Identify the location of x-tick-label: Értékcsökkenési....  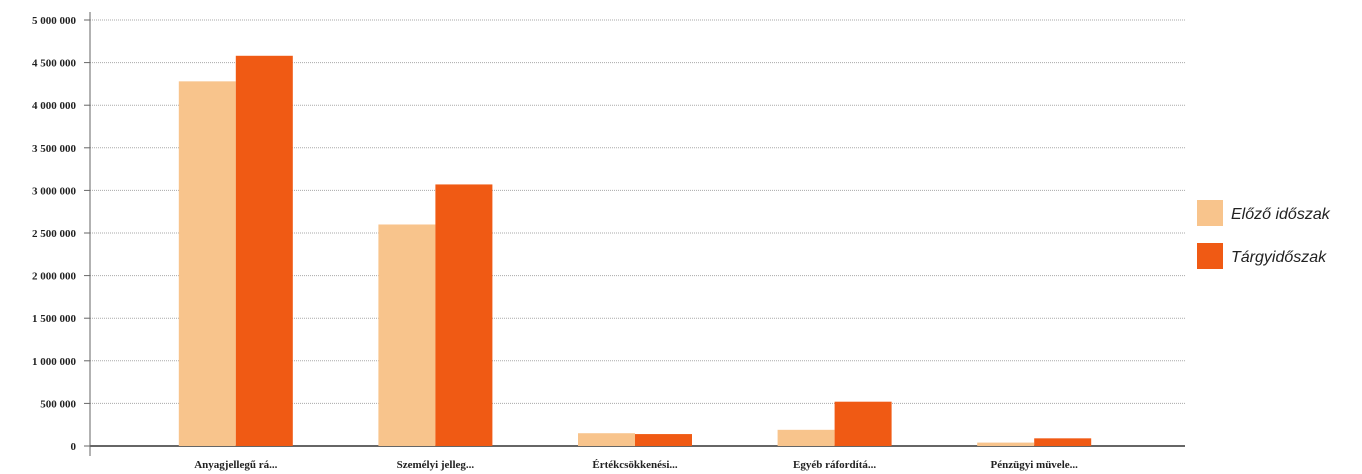
(635, 465).